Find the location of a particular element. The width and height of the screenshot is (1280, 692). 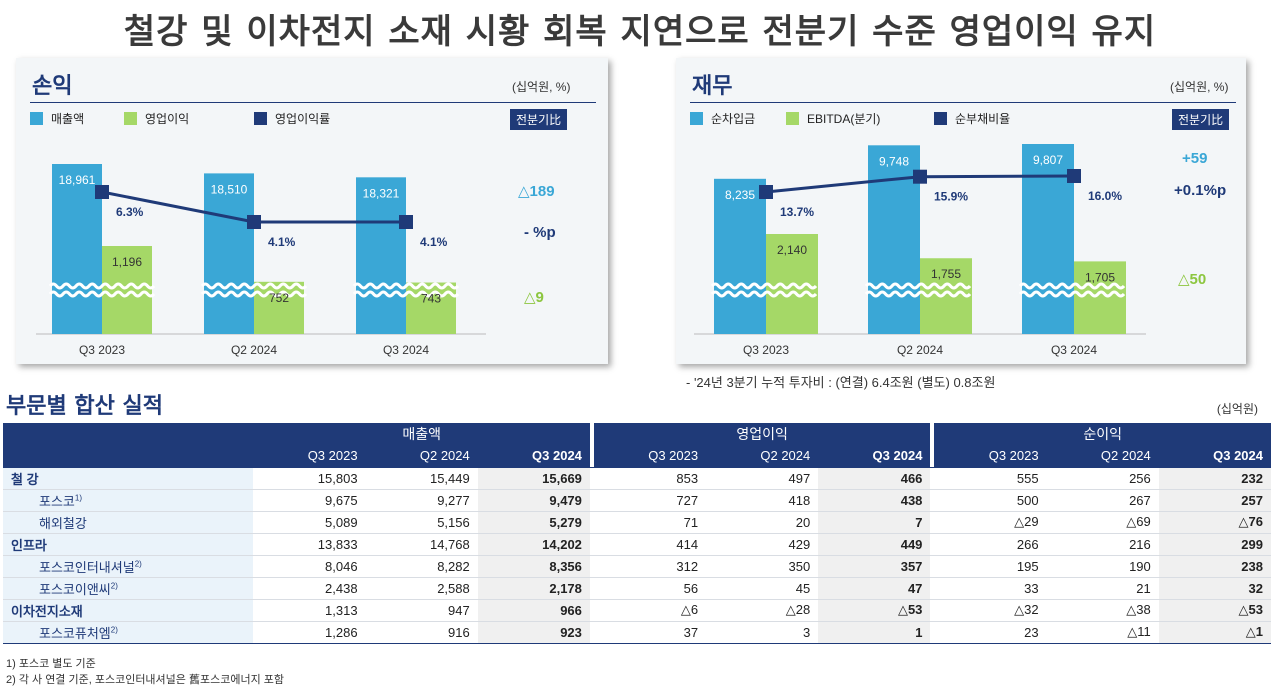

category-label-2: Q3 2024 is located at coordinates (406, 350).